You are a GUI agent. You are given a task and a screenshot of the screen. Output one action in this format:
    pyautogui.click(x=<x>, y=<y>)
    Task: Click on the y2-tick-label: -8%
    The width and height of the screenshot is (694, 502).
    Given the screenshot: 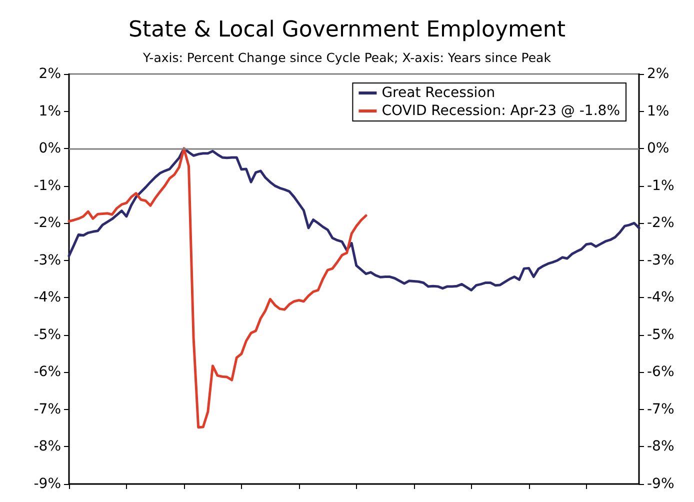 What is the action you would take?
    pyautogui.click(x=660, y=446)
    